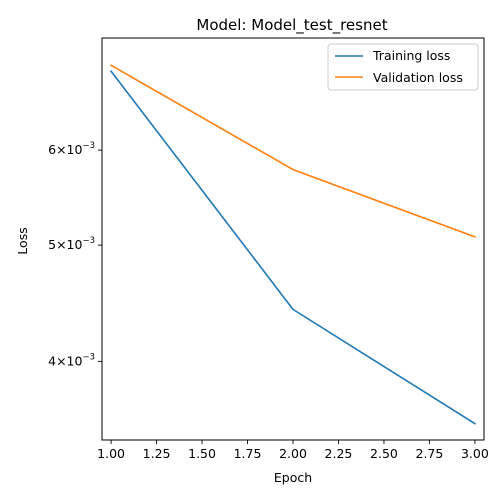 The height and width of the screenshot is (500, 500). Describe the element at coordinates (22, 240) in the screenshot. I see `y-axis-label: Loss` at that location.